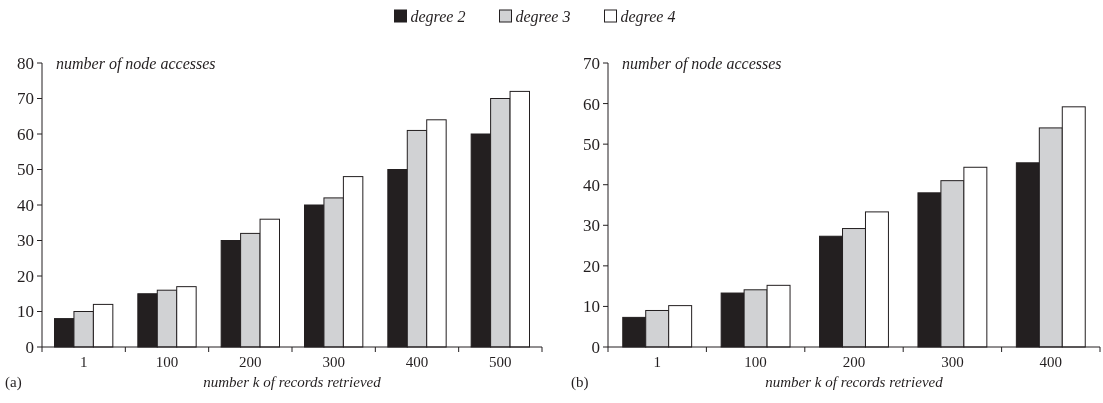 This screenshot has height=403, width=1103. What do you see at coordinates (500, 362) in the screenshot?
I see `x-tick-label: 500` at bounding box center [500, 362].